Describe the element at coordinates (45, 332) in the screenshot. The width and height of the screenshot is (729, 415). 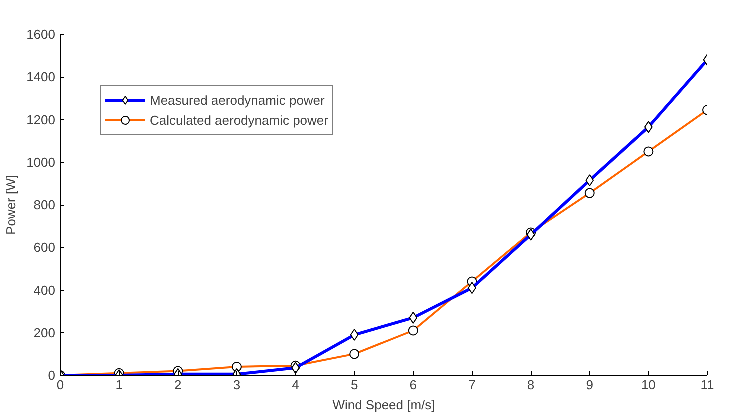
I see `y-tick-label: 200` at that location.